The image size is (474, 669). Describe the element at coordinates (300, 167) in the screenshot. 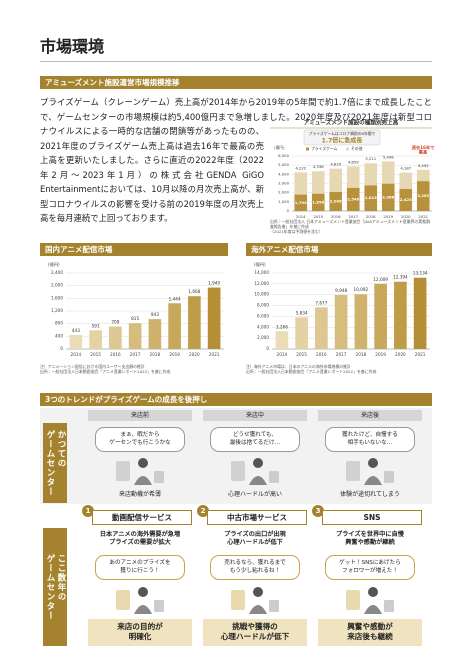

I see `total-label: 4,222` at that location.